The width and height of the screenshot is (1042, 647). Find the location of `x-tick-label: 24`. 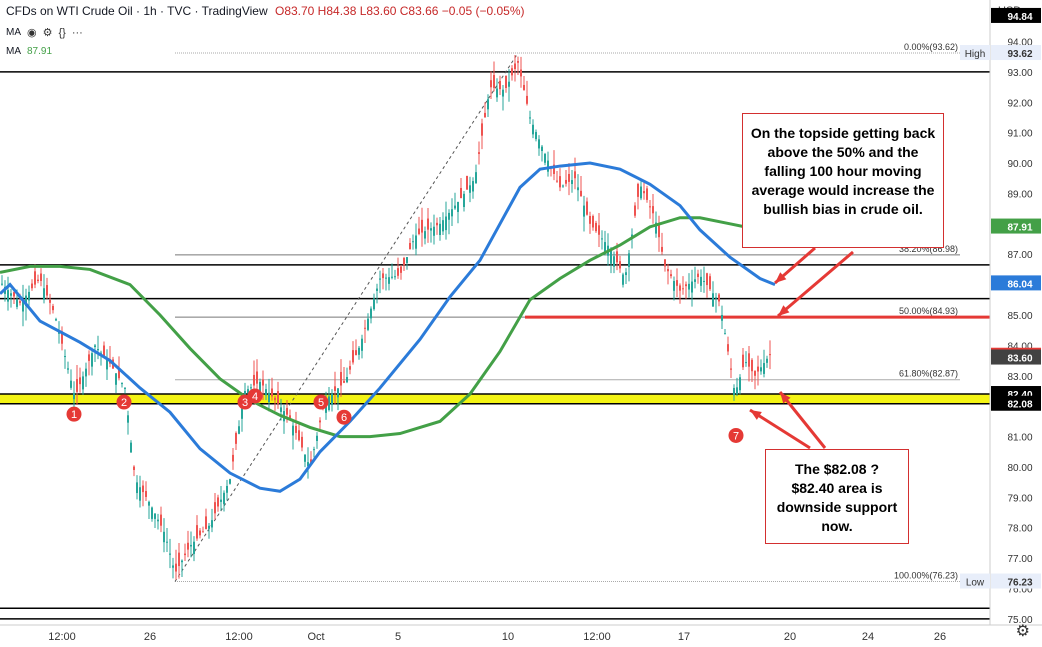

x-tick-label: 24 is located at coordinates (868, 637).